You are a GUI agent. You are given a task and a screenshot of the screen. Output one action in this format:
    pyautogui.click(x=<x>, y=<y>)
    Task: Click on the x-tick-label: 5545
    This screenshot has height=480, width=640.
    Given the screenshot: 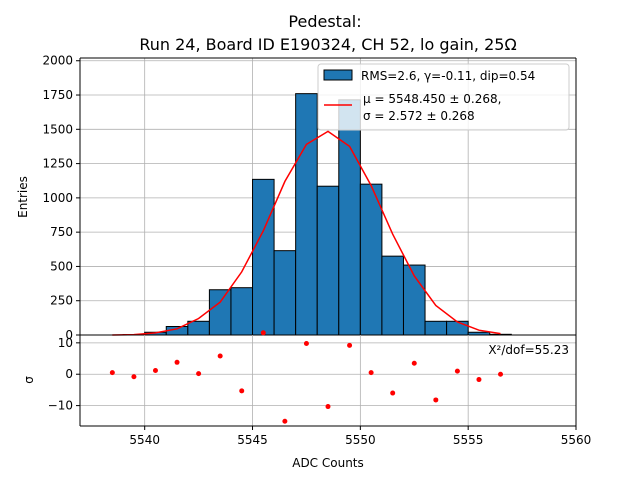 What is the action you would take?
    pyautogui.click(x=252, y=440)
    